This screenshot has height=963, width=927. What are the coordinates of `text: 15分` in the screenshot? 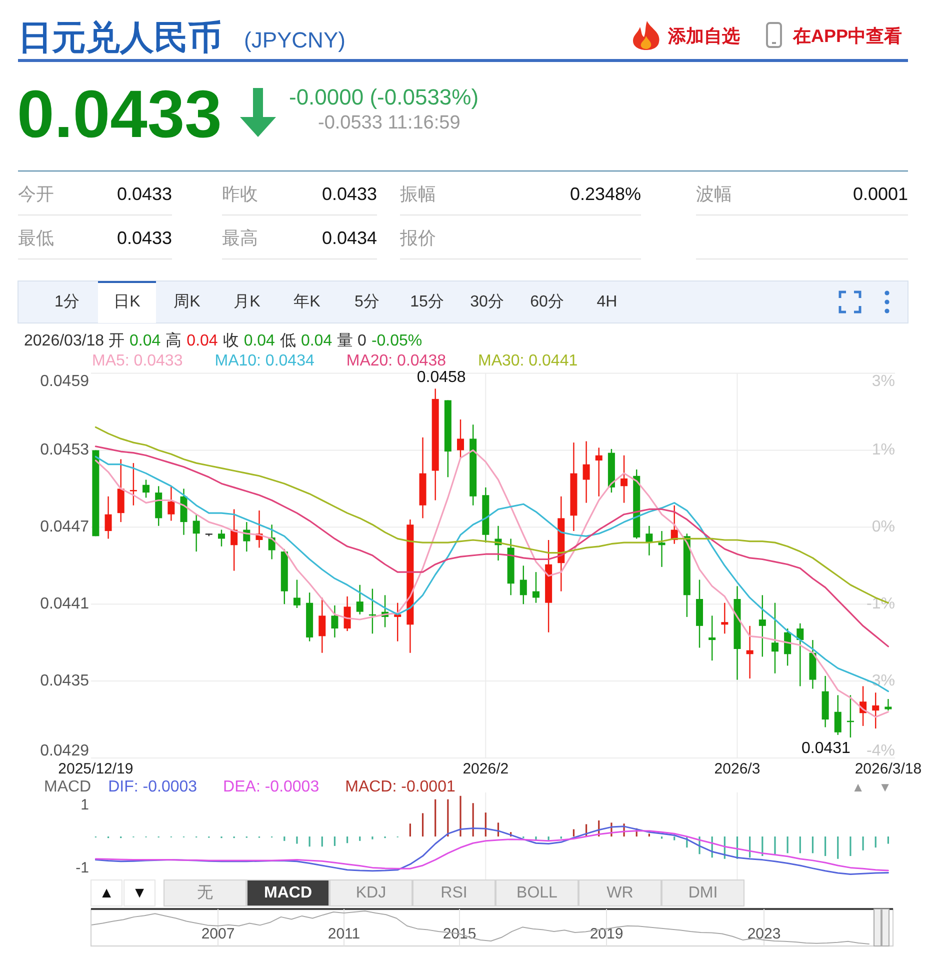 It's located at (427, 302).